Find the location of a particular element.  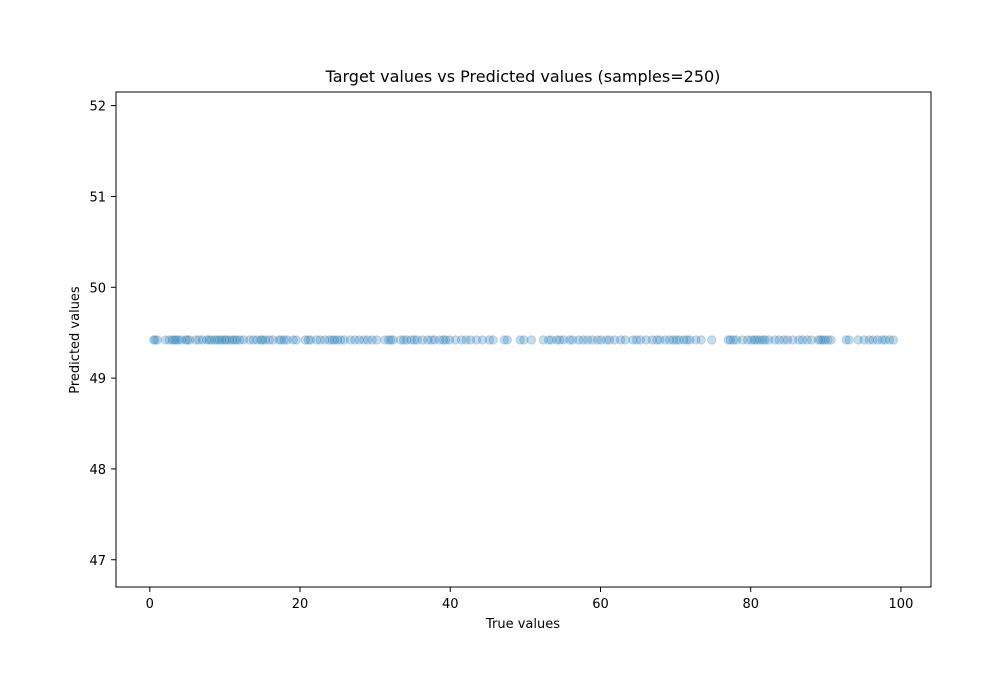

y-tick-label: 47 is located at coordinates (97, 561).